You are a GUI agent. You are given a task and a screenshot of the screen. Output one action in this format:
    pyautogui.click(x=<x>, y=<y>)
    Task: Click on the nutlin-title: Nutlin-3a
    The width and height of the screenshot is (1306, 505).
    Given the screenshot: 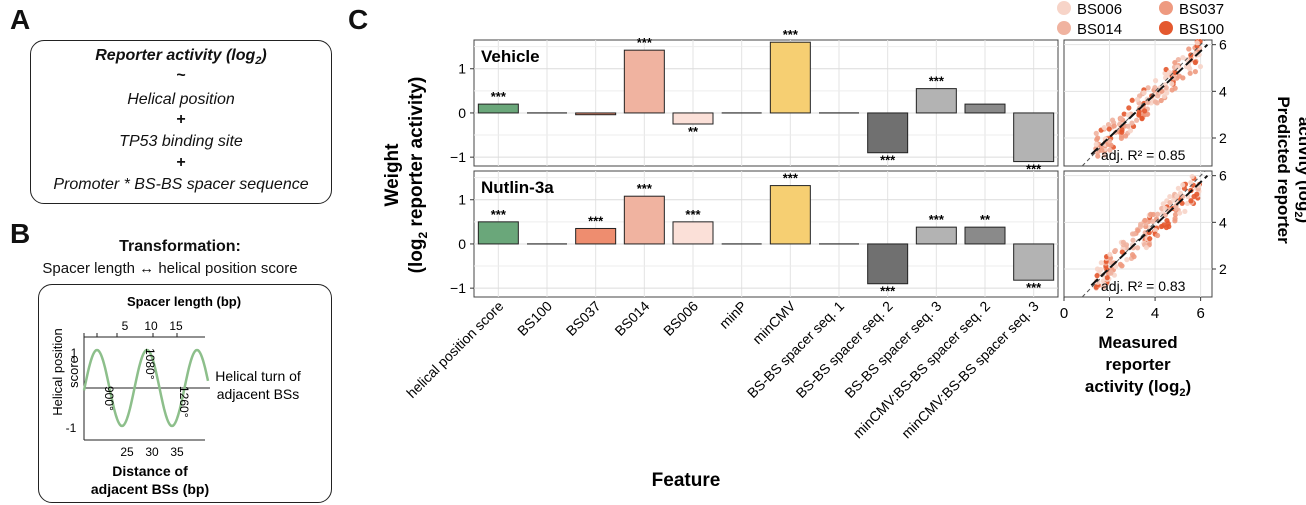 What is the action you would take?
    pyautogui.click(x=517, y=187)
    